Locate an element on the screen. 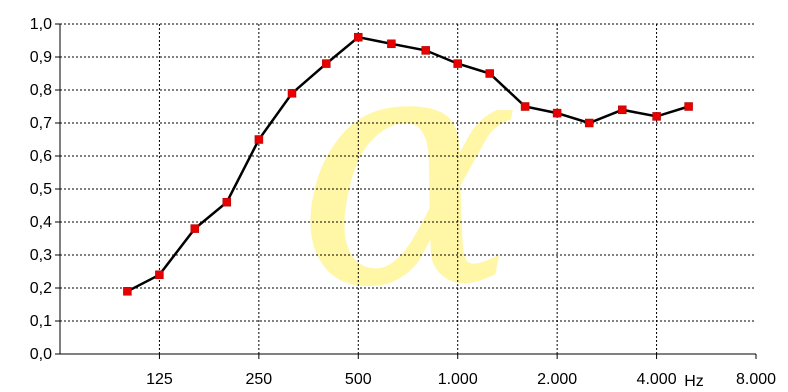  x-tick-labels: 125 250 500 1.000 2.000 4.000 8.000 is located at coordinates (461, 371).